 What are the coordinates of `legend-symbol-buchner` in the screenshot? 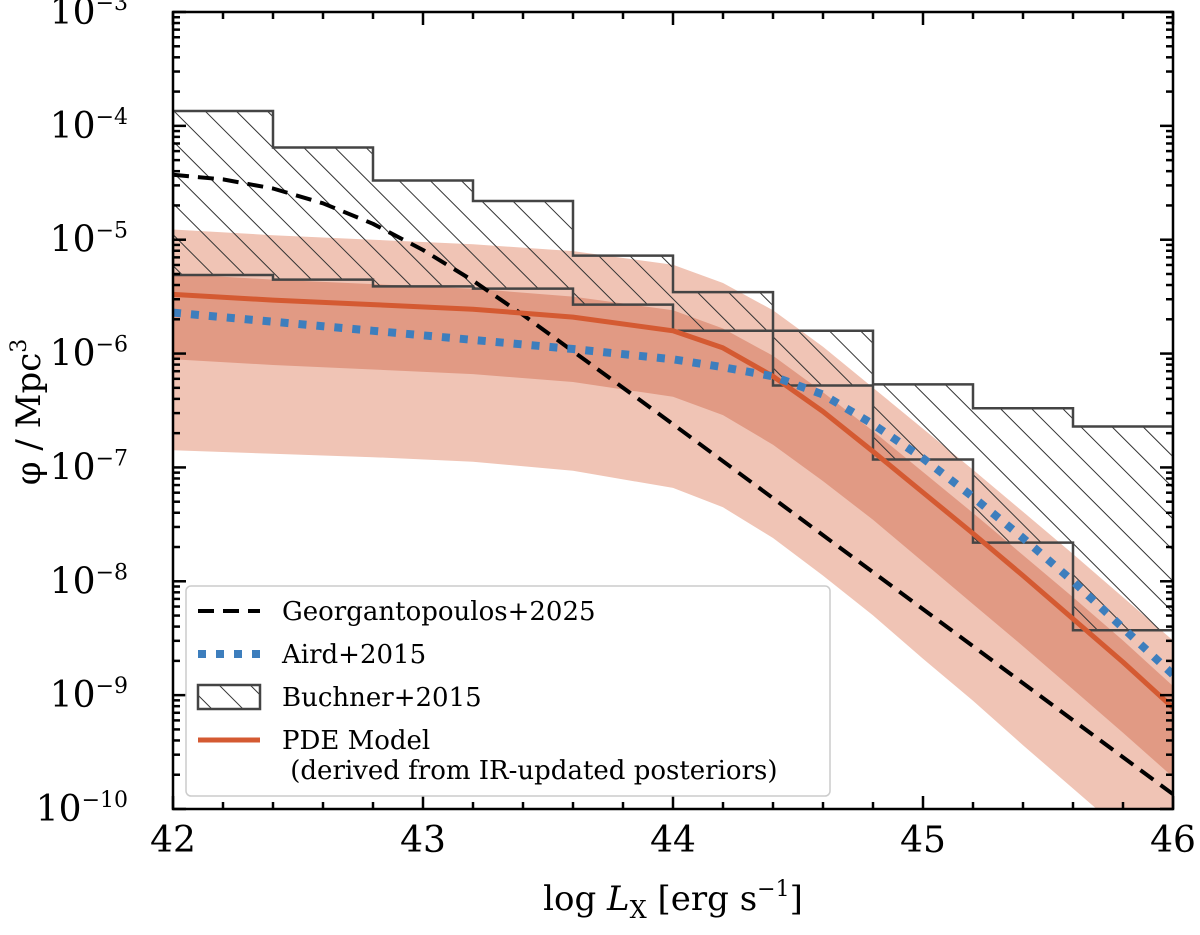 It's located at (229, 697).